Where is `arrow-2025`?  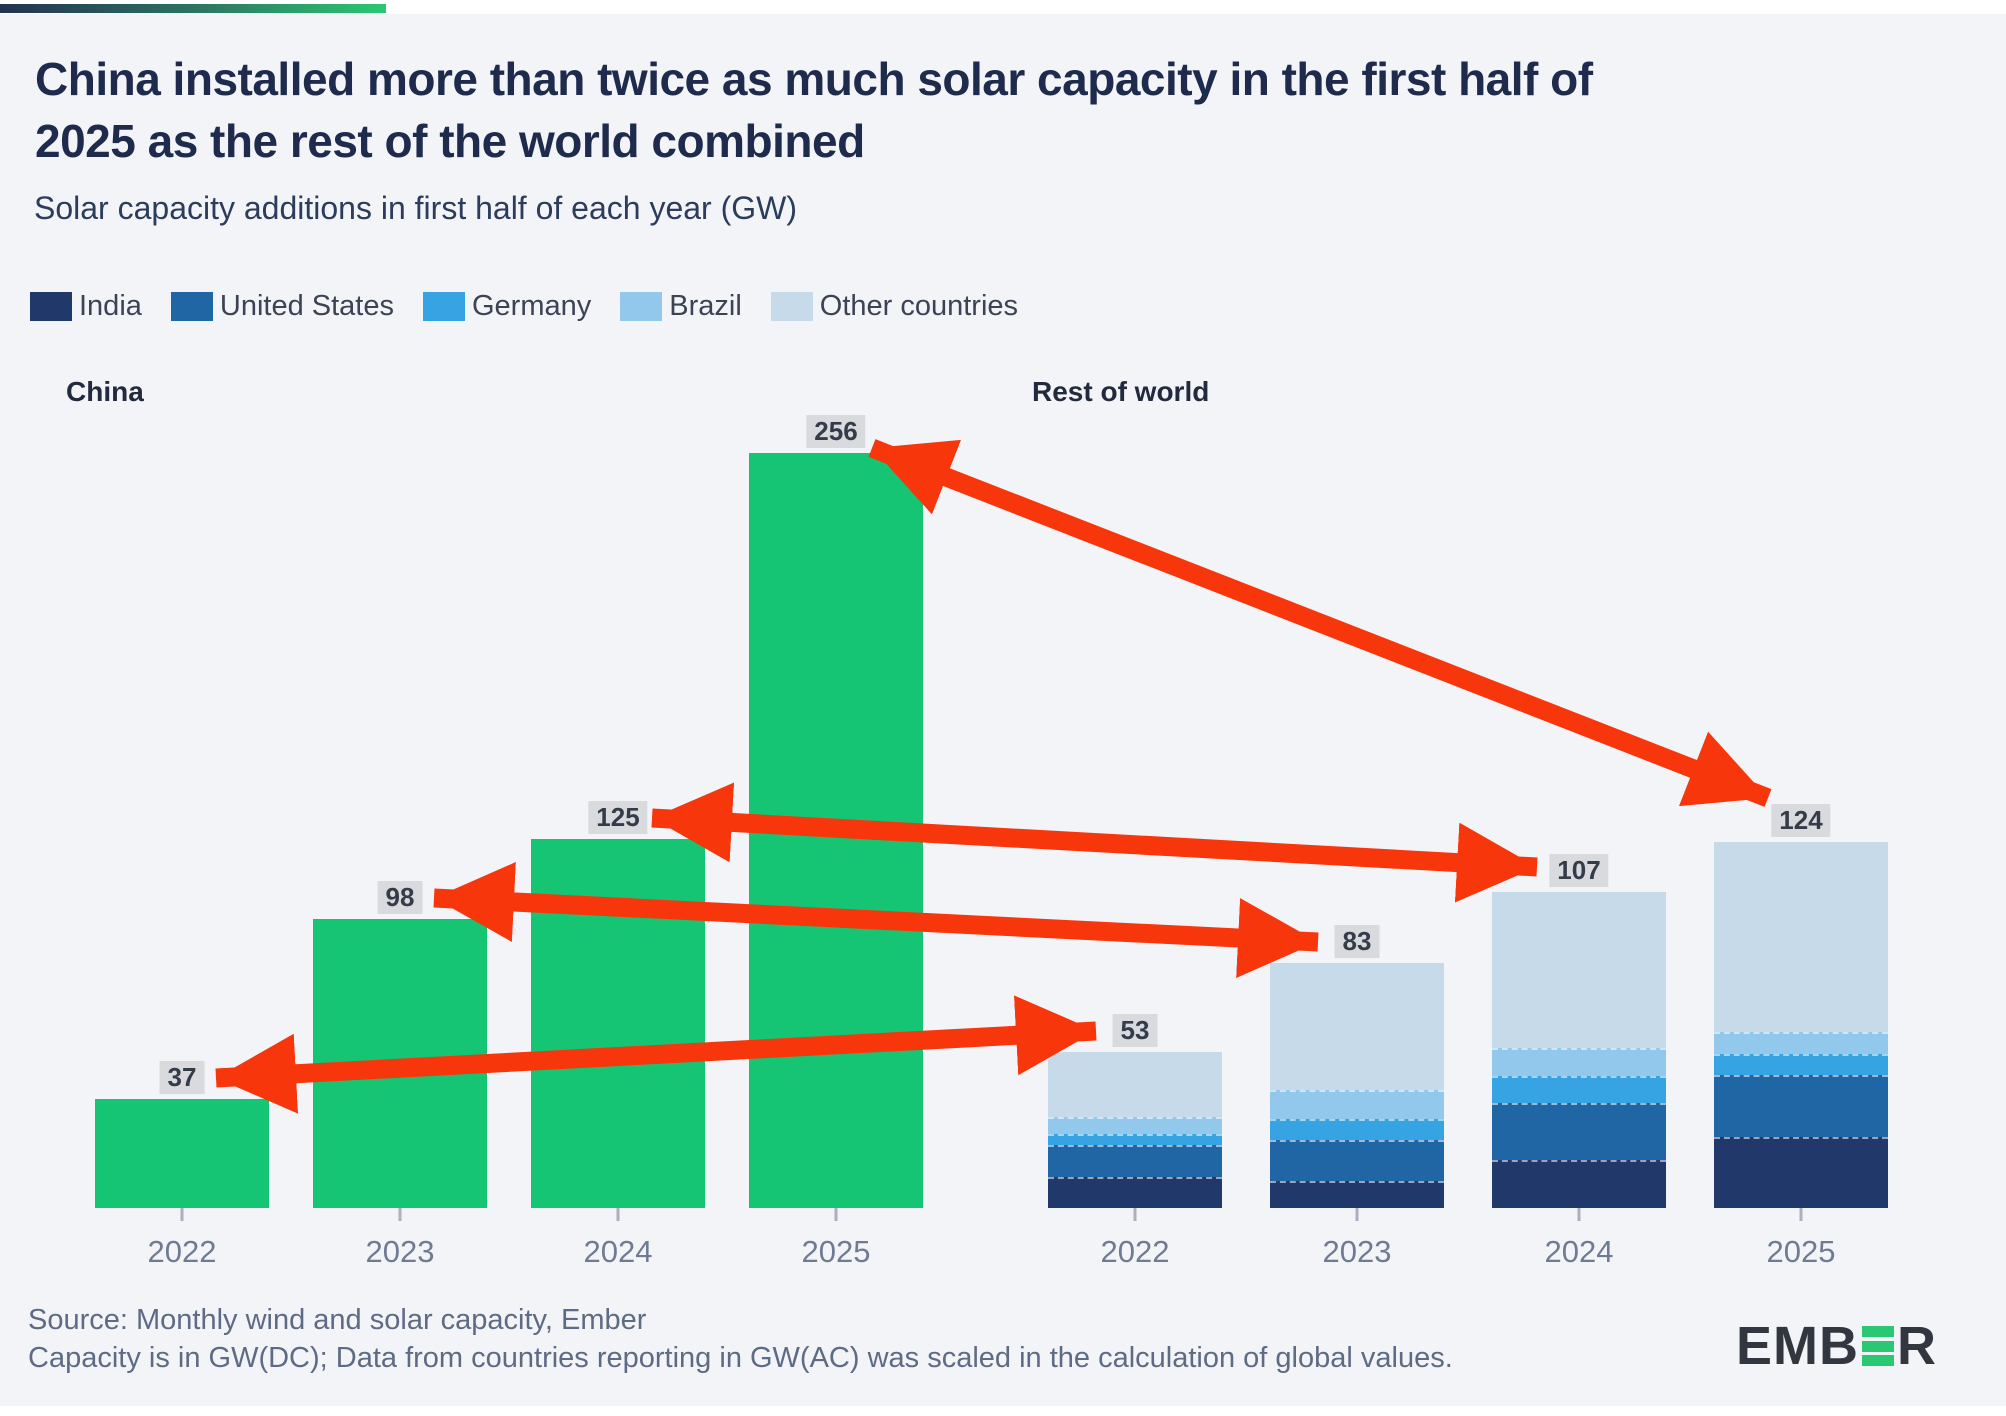
arrow-2025 is located at coordinates (1320, 623).